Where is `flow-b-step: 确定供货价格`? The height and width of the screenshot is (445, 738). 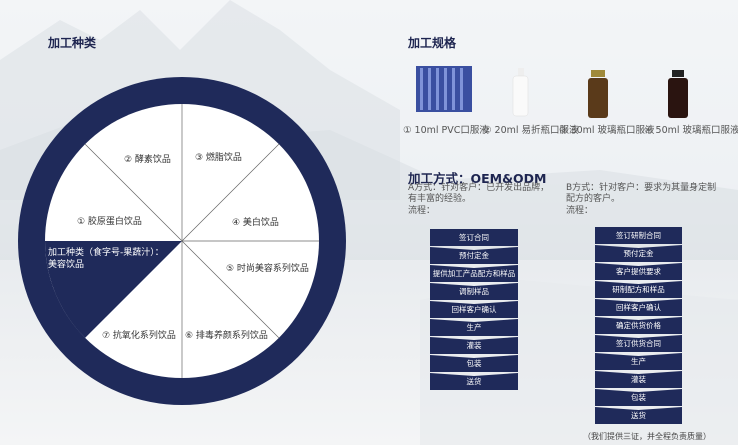 flow-b-step: 确定供货价格 is located at coordinates (638, 325).